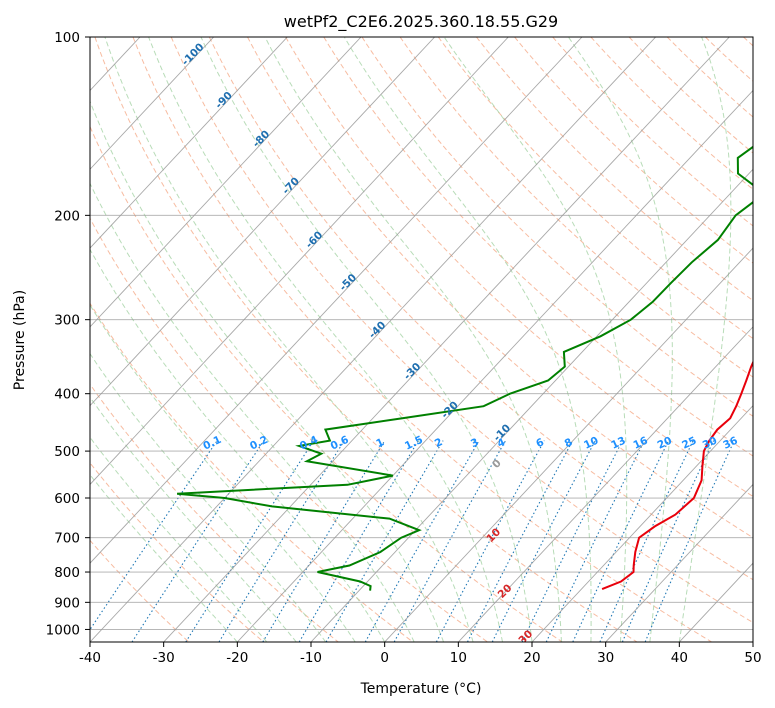 The width and height of the screenshot is (775, 708). I want to click on mixing-ratio-label: 6, so click(540, 443).